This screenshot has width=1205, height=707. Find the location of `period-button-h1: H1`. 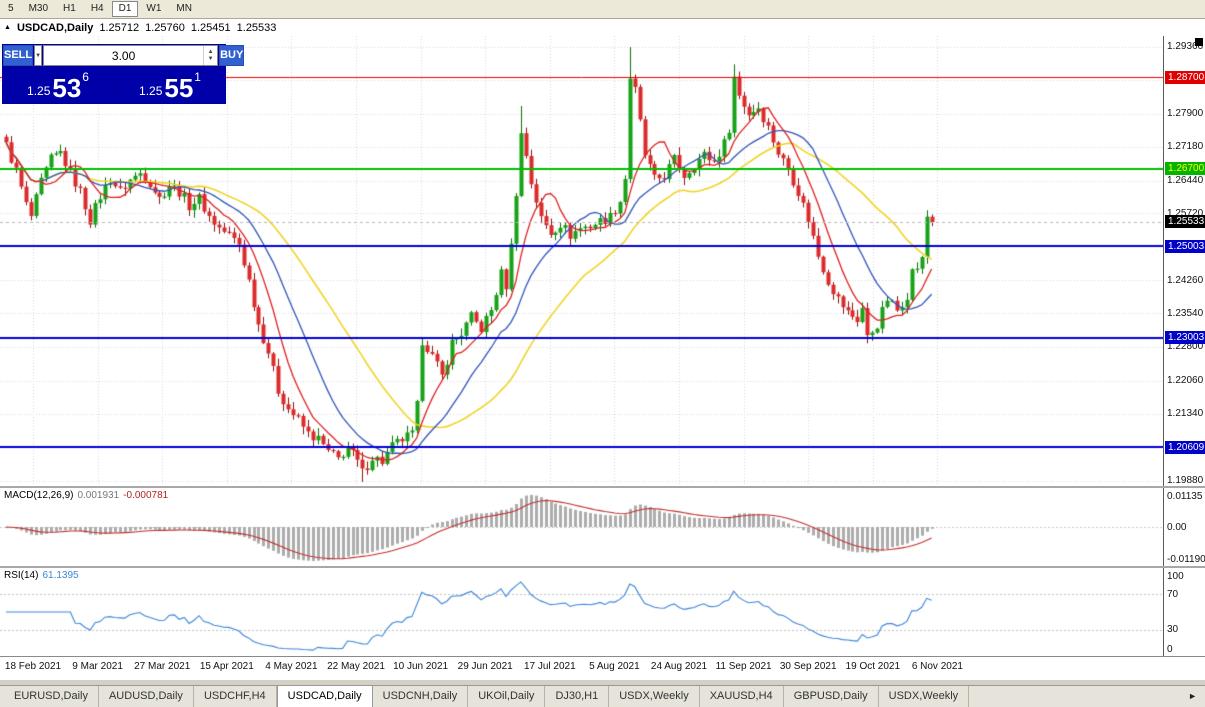

period-button-h1: H1 is located at coordinates (69, 8).